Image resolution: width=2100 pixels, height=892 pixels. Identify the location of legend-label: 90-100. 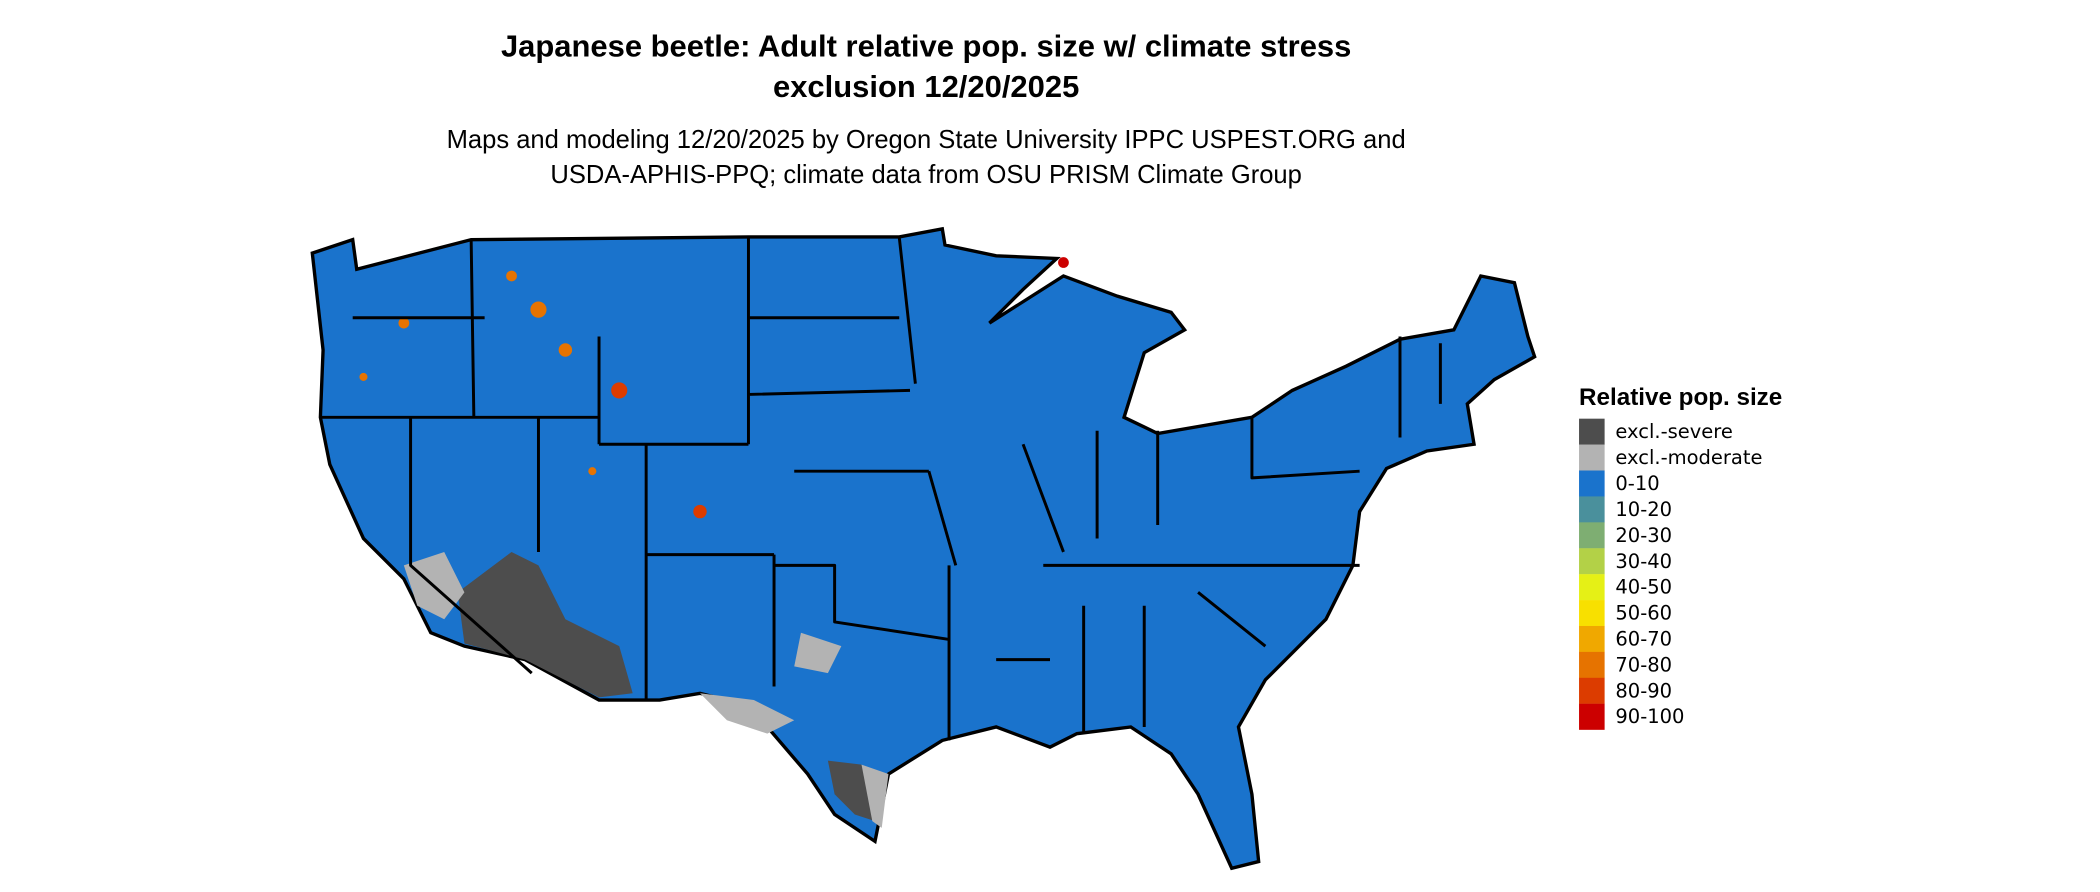
(1649, 716).